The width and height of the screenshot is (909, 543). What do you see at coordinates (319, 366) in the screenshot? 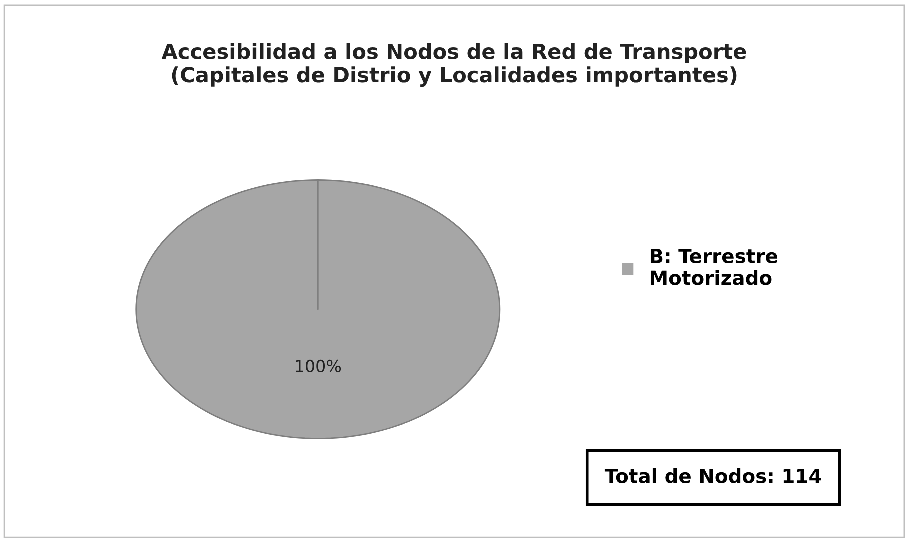
I see `data-label: 100%` at bounding box center [319, 366].